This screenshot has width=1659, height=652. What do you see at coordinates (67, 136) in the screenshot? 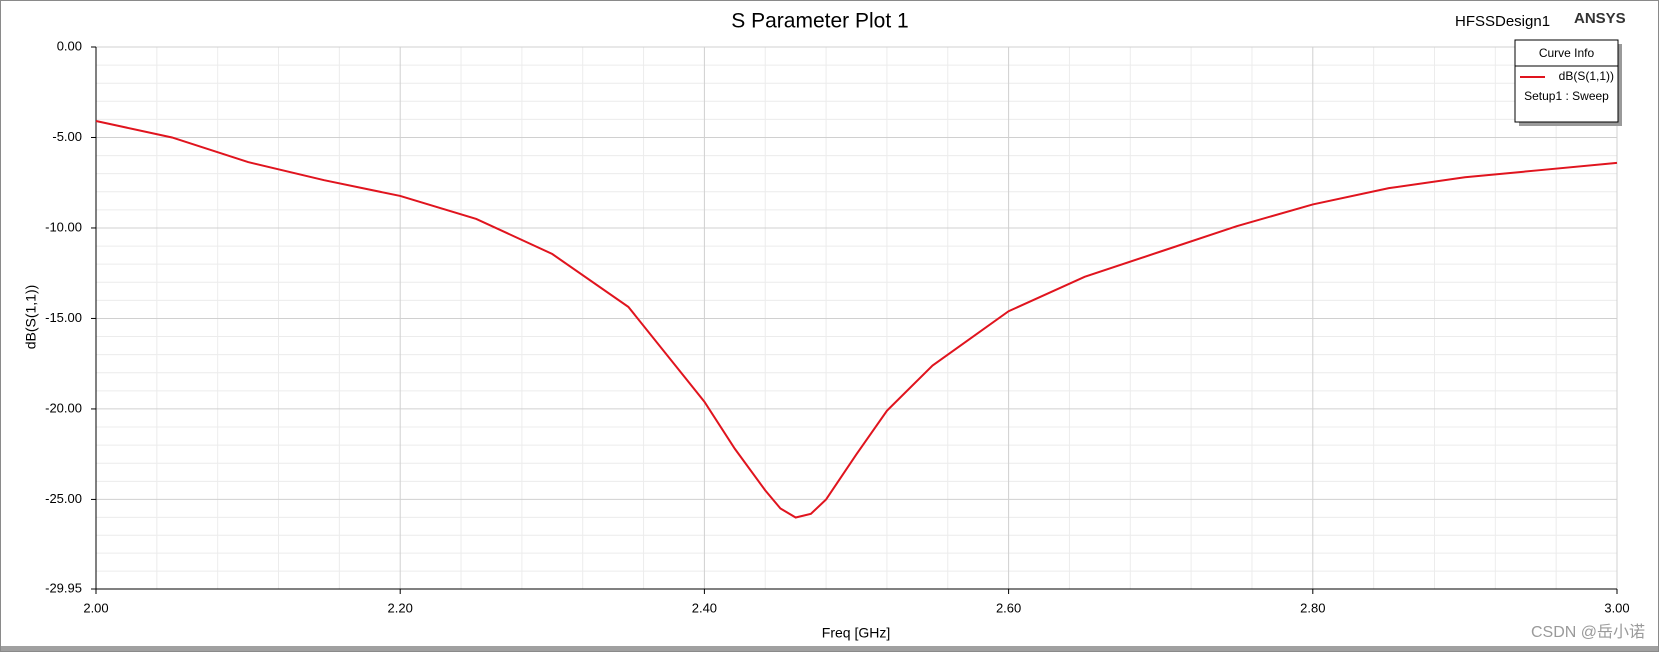
I see `y-tick-label: -5.00` at bounding box center [67, 136].